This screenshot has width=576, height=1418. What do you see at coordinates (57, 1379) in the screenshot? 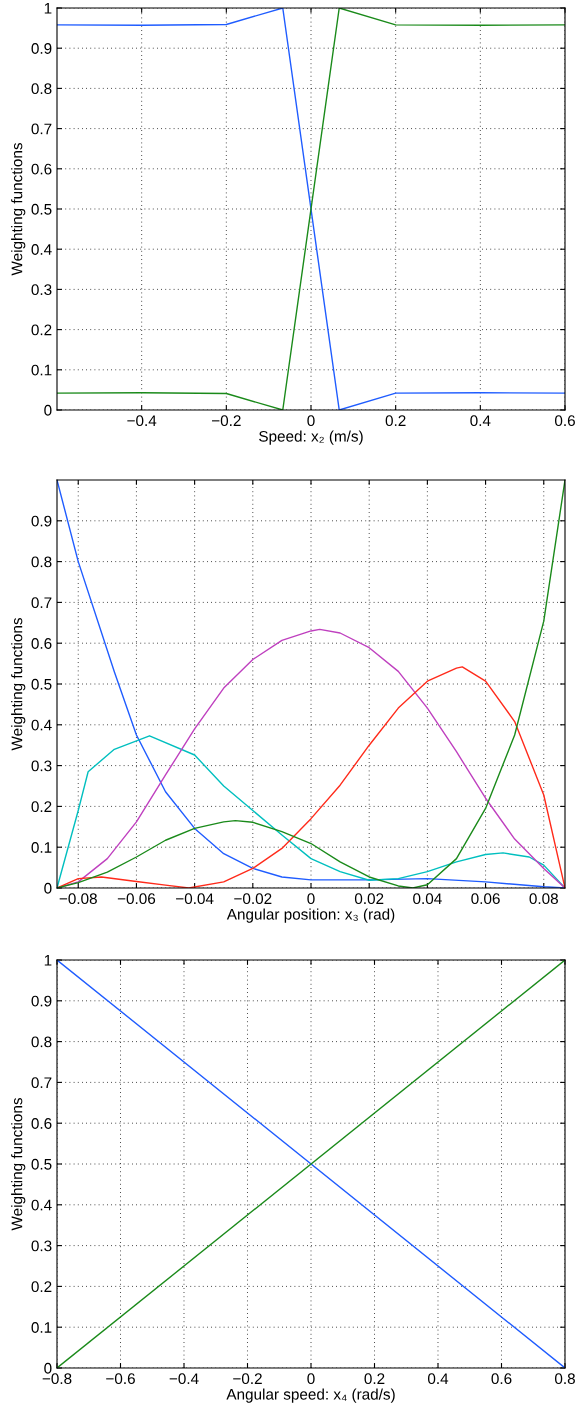
I see `x-tick-label: −0.8` at bounding box center [57, 1379].